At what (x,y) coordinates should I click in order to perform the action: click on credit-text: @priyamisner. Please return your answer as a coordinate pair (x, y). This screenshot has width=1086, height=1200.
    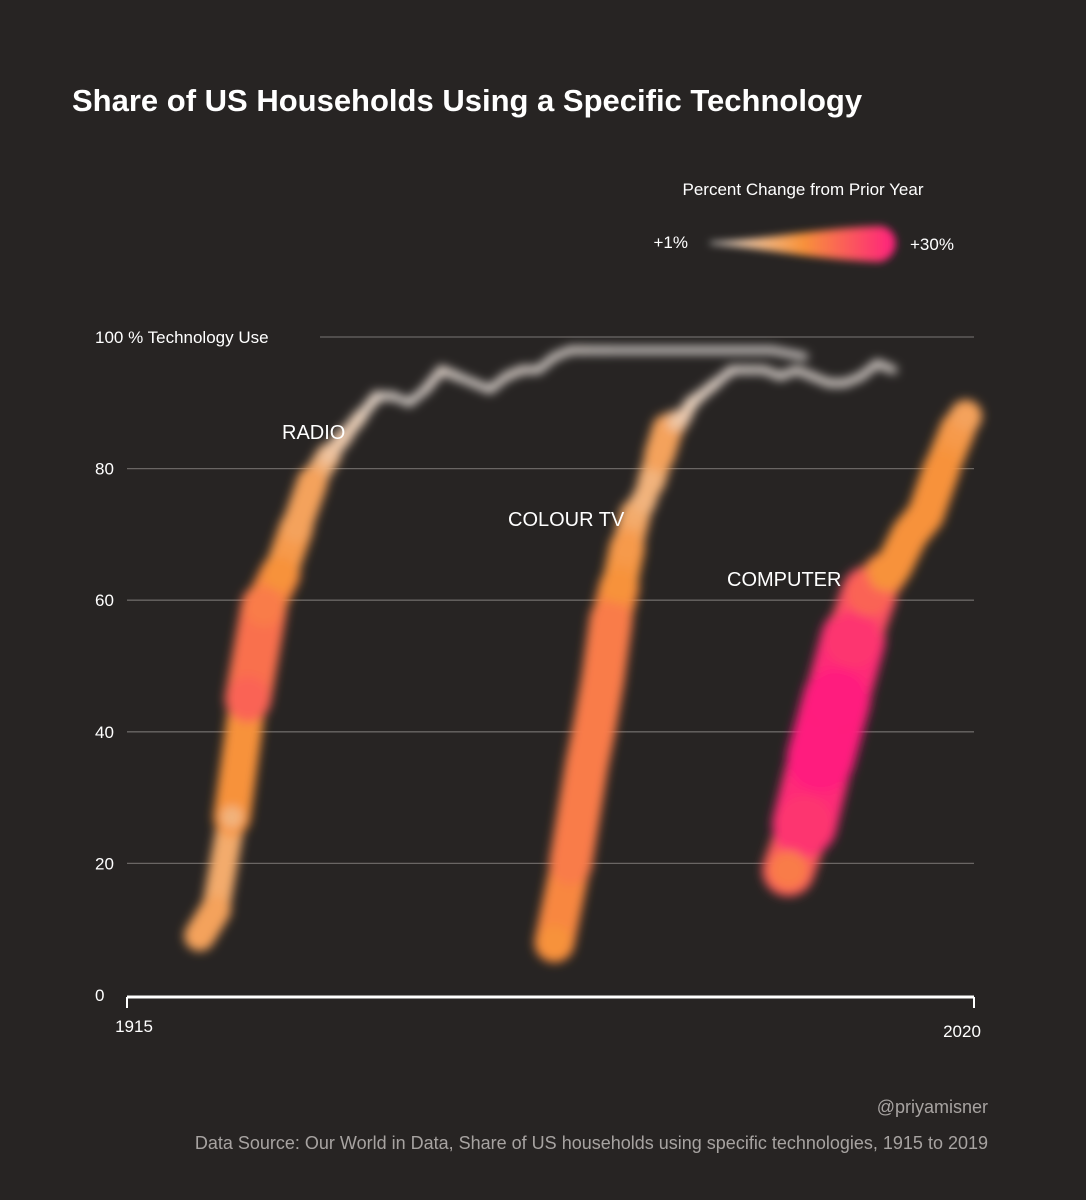
    Looking at the image, I should click on (932, 1107).